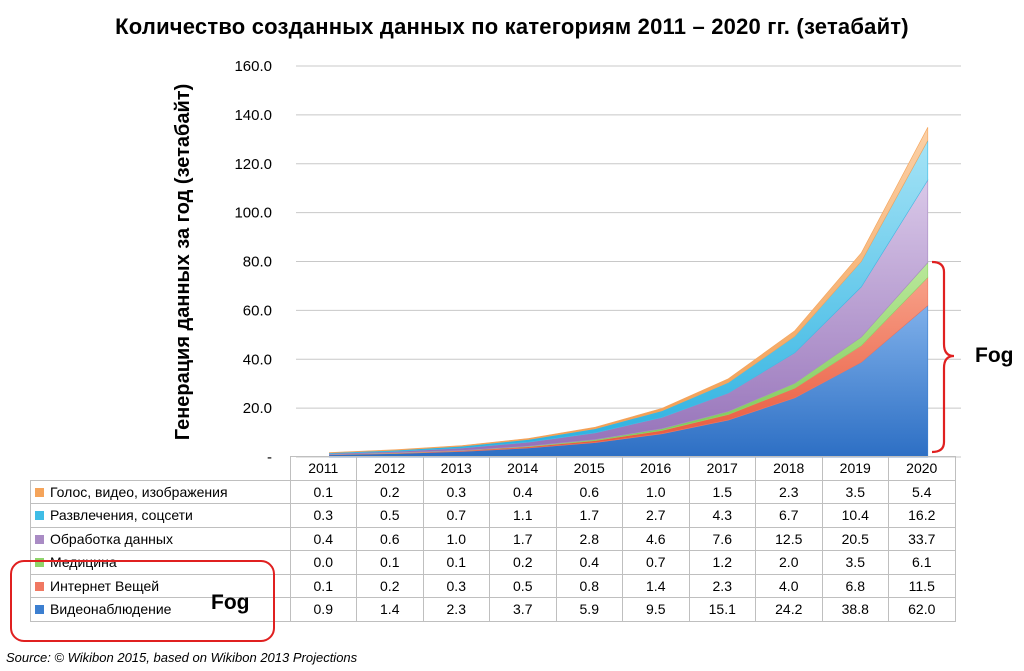  What do you see at coordinates (943, 357) in the screenshot?
I see `fog-bracket` at bounding box center [943, 357].